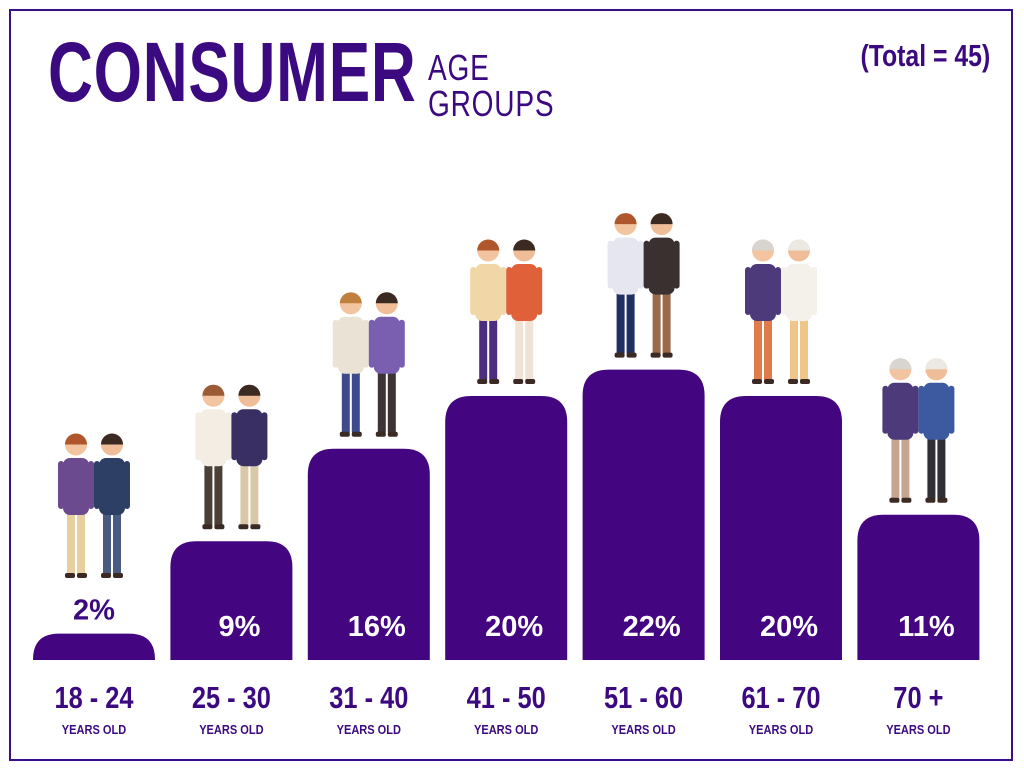 The width and height of the screenshot is (1024, 768). I want to click on category-label: 41 - 50, so click(506, 698).